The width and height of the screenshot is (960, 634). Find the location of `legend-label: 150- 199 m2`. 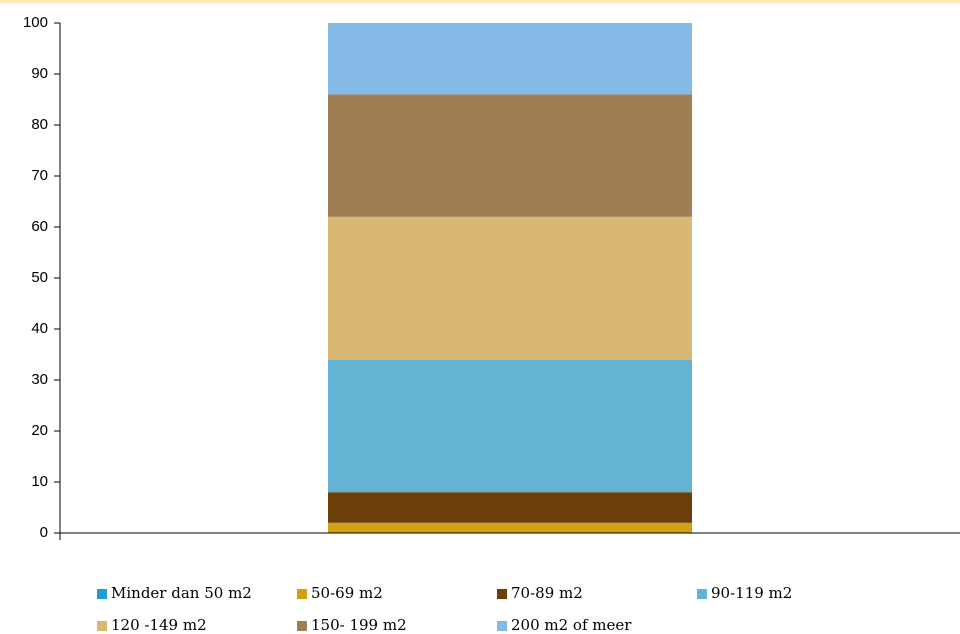

legend-label: 150- 199 m2 is located at coordinates (359, 625).